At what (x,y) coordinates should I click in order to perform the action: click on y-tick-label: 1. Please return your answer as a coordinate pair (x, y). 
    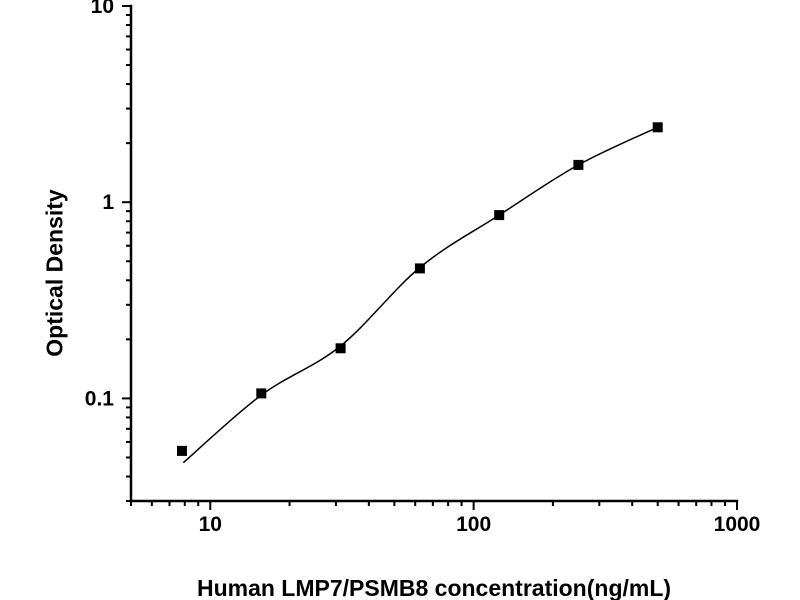
    Looking at the image, I should click on (108, 202).